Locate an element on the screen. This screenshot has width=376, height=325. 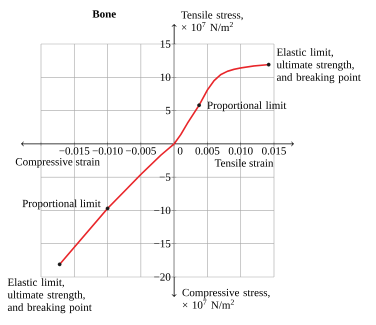
y-axis-title: Tensile stress, × 10$^{7}$ N/m$^{2}$ is located at coordinates (212, 21).